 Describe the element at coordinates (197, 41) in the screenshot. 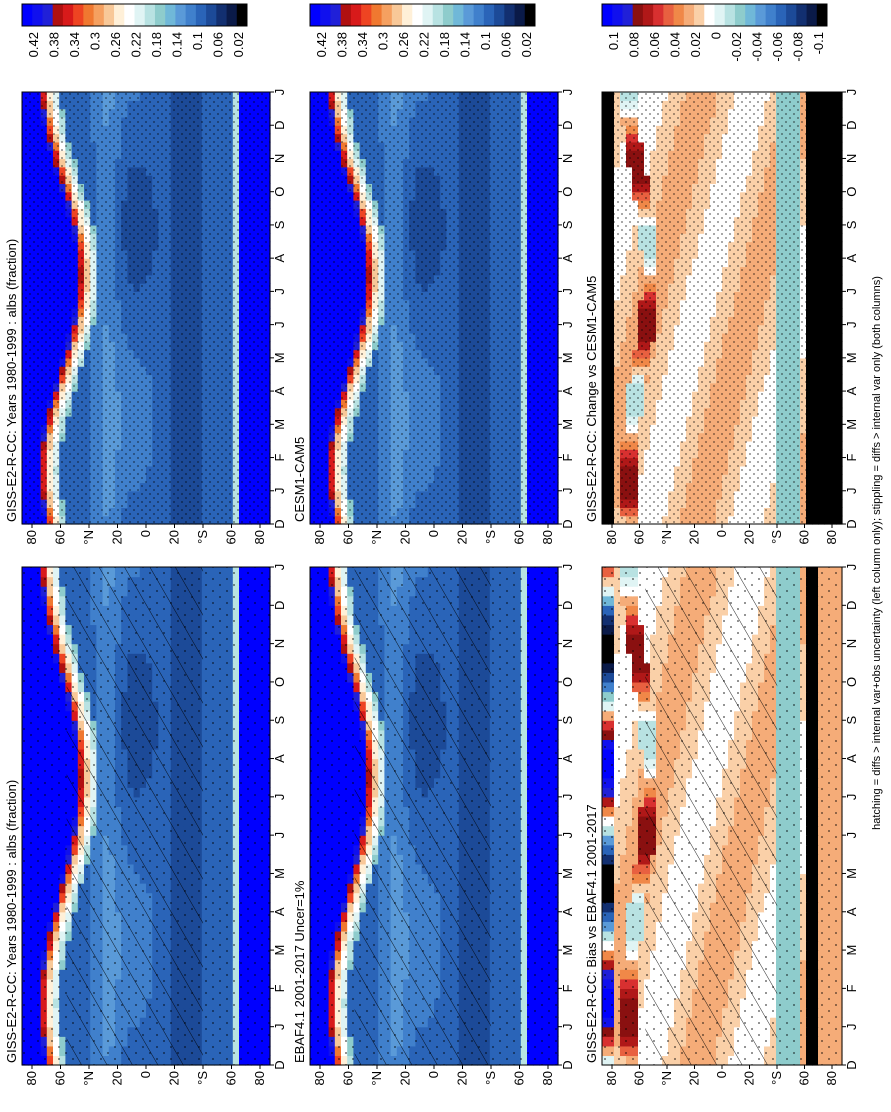

I see `colorbar-label: 0.1` at that location.